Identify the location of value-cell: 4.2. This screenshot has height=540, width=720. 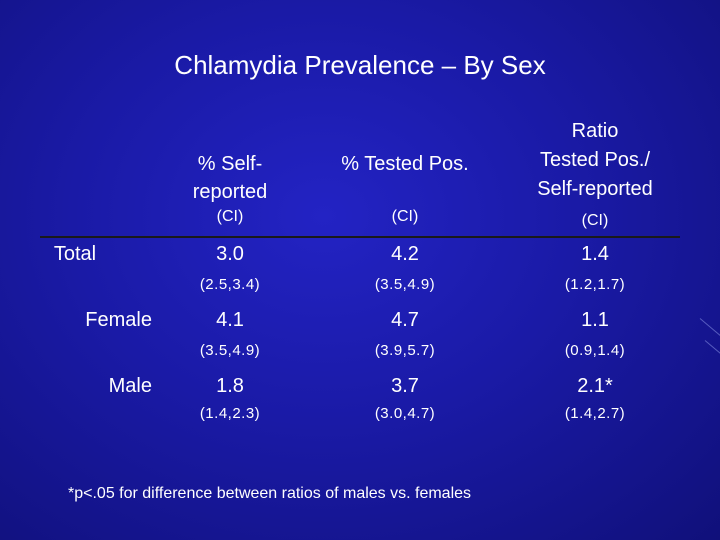
(405, 254).